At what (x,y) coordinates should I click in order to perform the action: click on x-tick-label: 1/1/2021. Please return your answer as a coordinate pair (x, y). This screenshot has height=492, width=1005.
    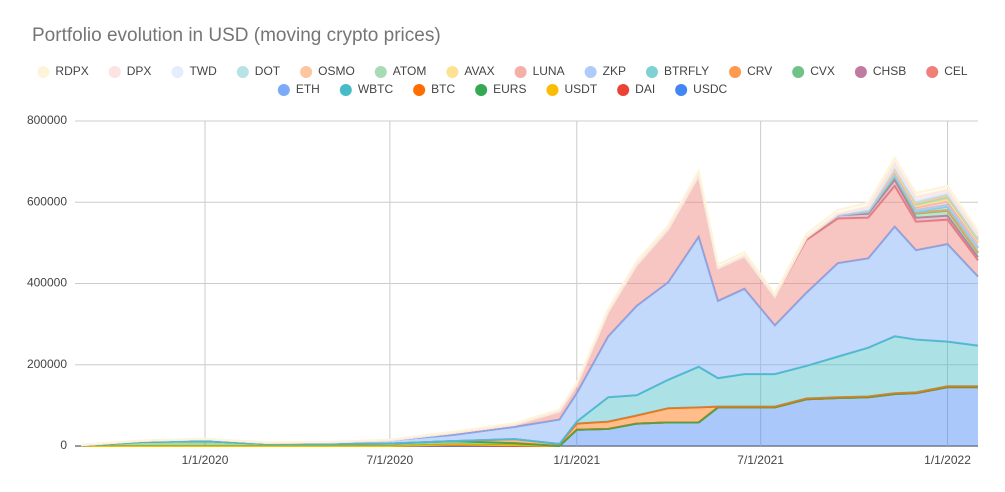
    Looking at the image, I should click on (576, 460).